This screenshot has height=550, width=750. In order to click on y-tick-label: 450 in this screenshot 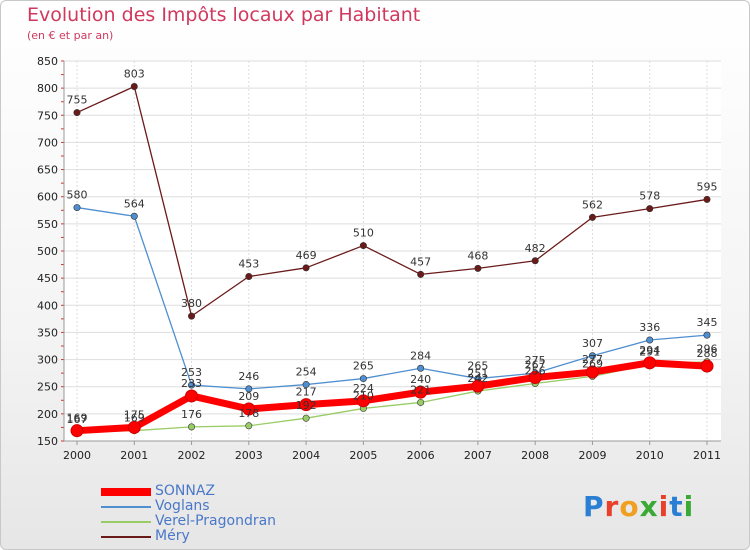, I will do `click(47, 278)`.